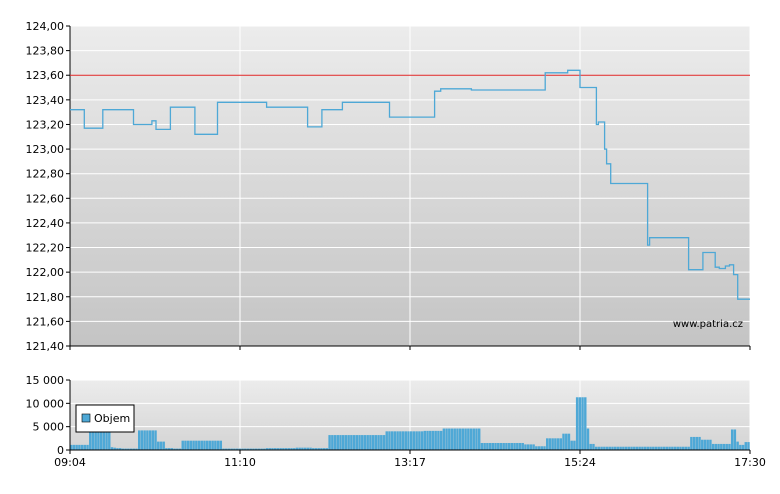  What do you see at coordinates (45, 346) in the screenshot?
I see `price-ytick-label: 121,40` at bounding box center [45, 346].